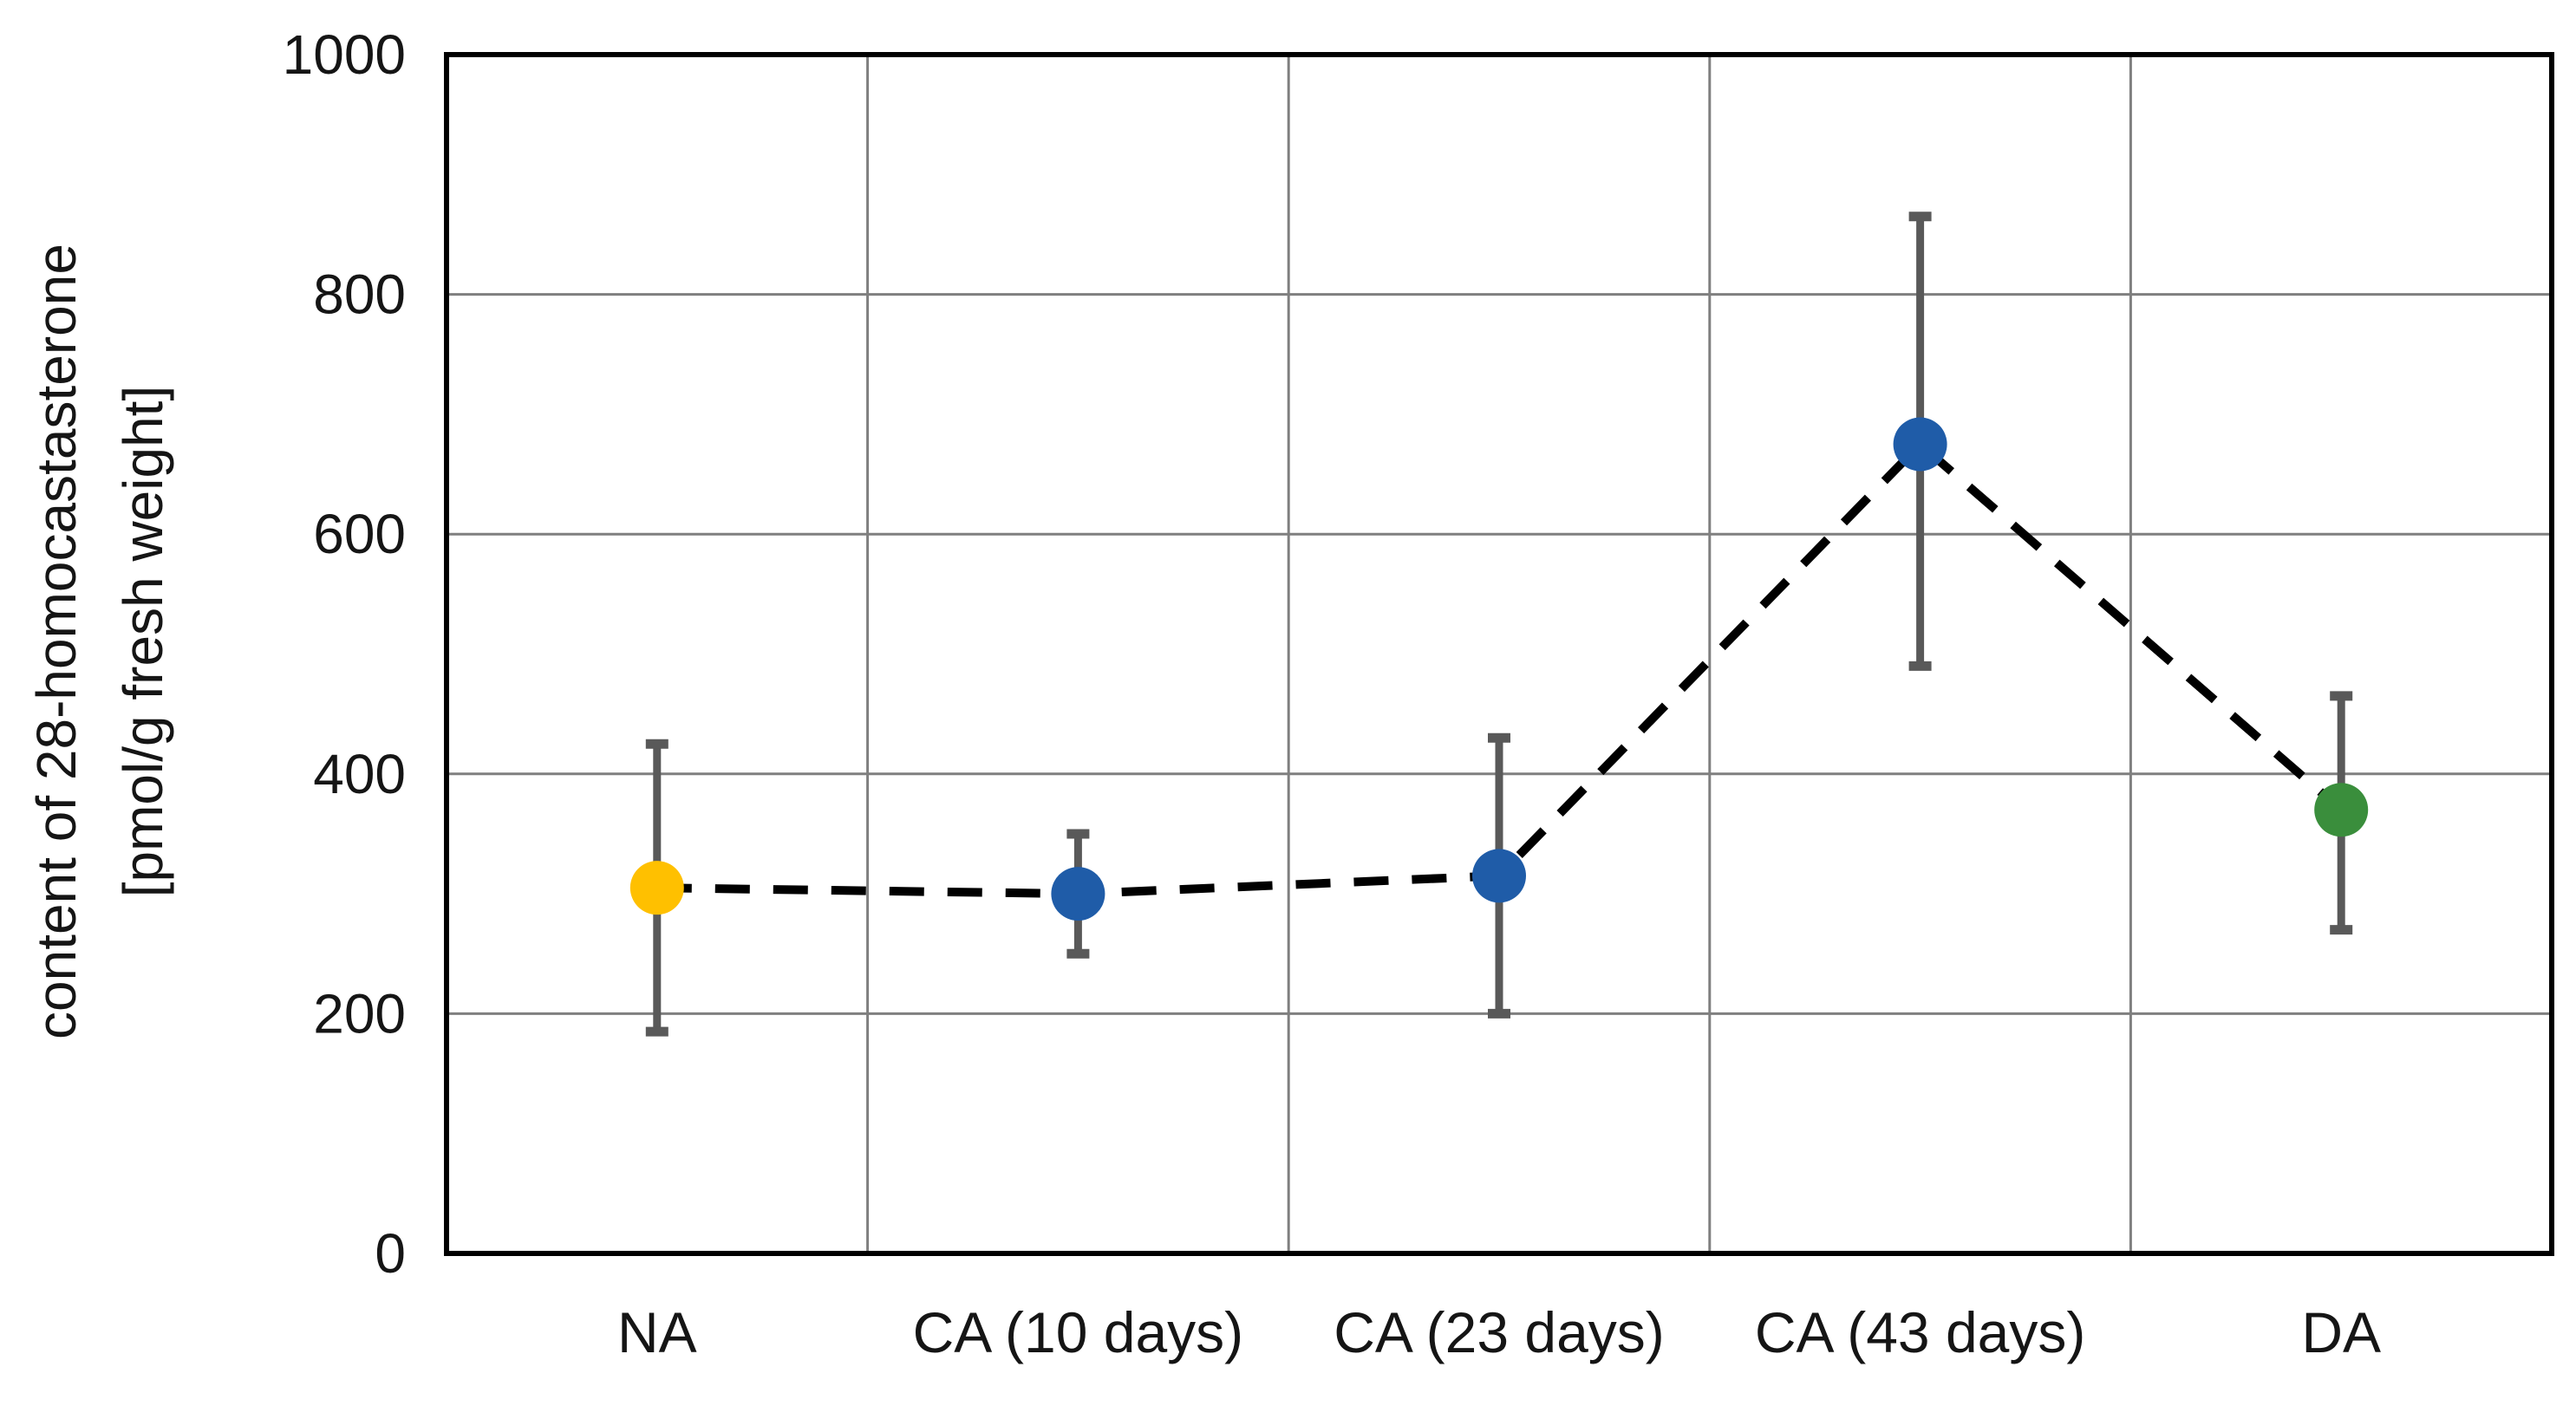 The height and width of the screenshot is (1406, 2576). What do you see at coordinates (360, 774) in the screenshot?
I see `y-tick-label: 400` at bounding box center [360, 774].